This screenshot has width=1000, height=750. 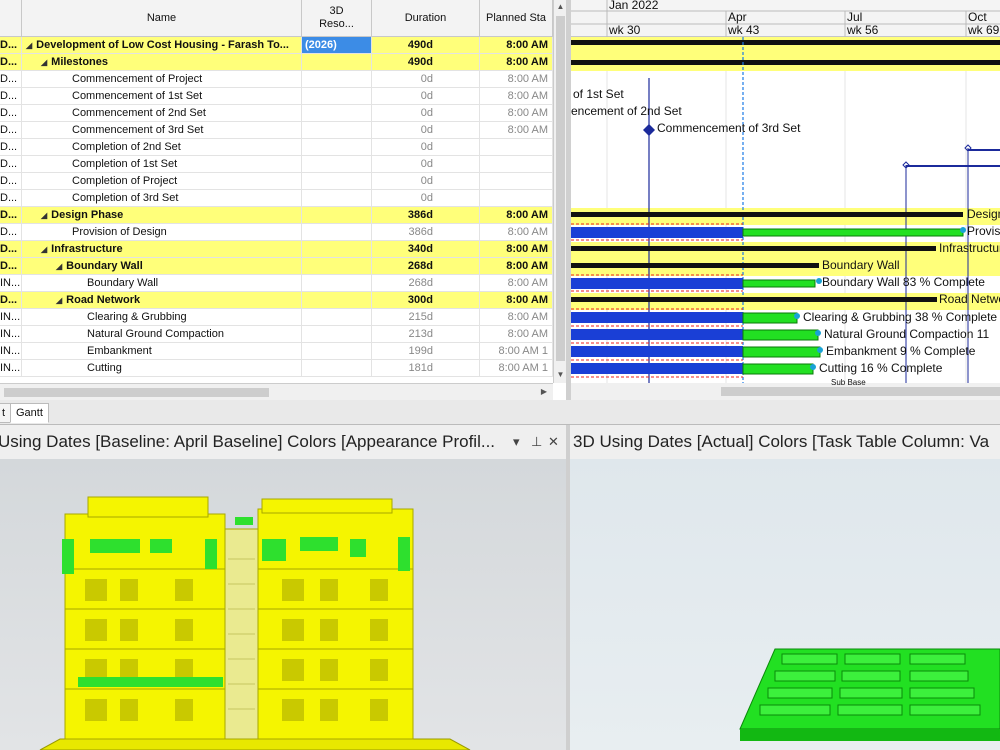 I want to click on task-name-cell: Clearing & Grubbing, so click(x=162, y=317).